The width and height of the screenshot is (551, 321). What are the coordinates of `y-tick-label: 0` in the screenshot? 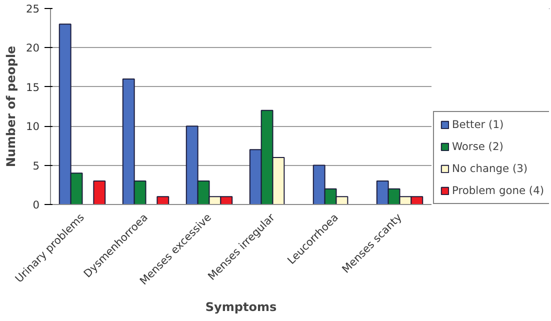 It's located at (36, 205).